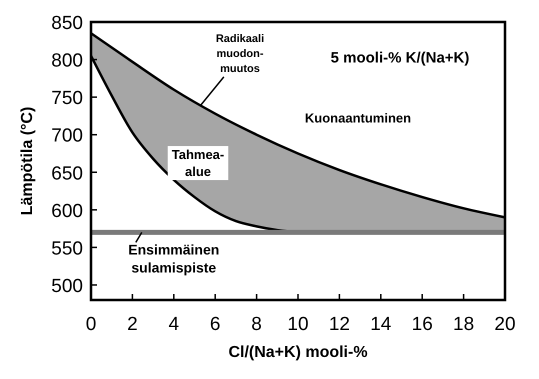  I want to click on y-tick-label: 650, so click(67, 173).